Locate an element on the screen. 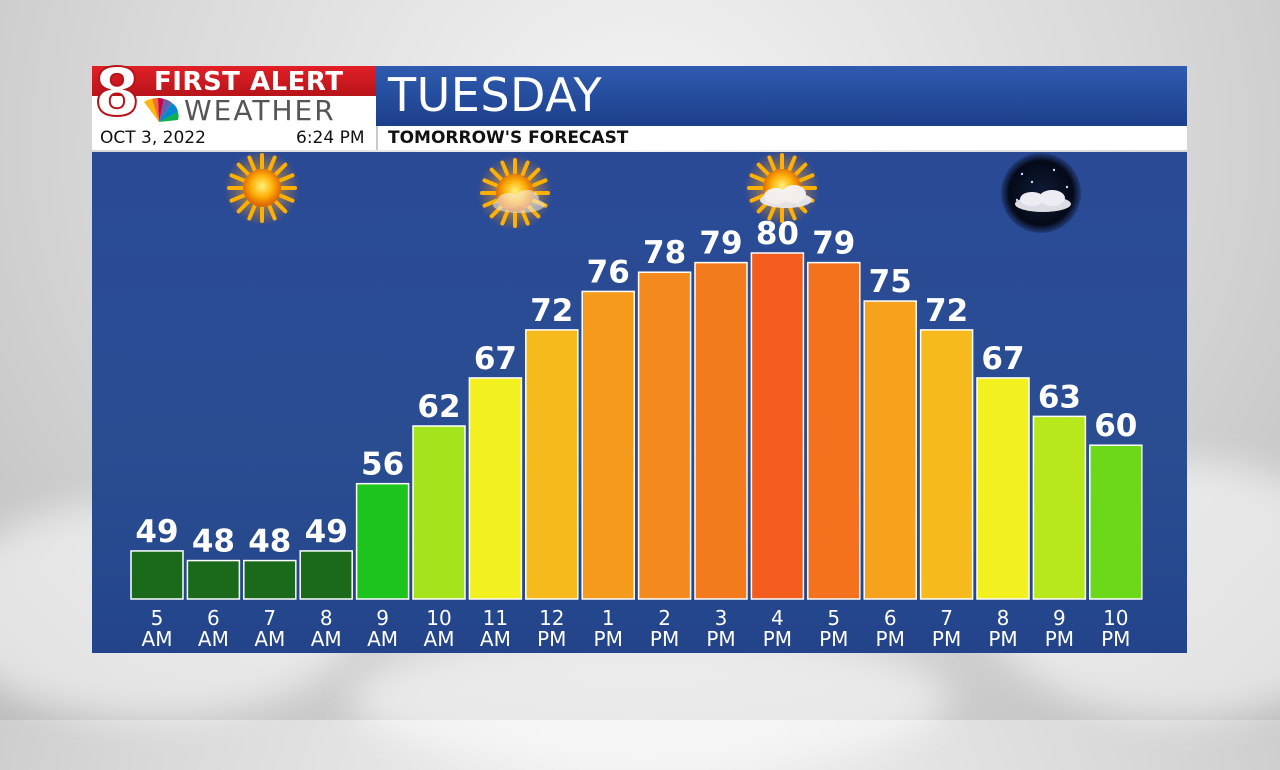  hour-tick-label: 4 is located at coordinates (777, 618).